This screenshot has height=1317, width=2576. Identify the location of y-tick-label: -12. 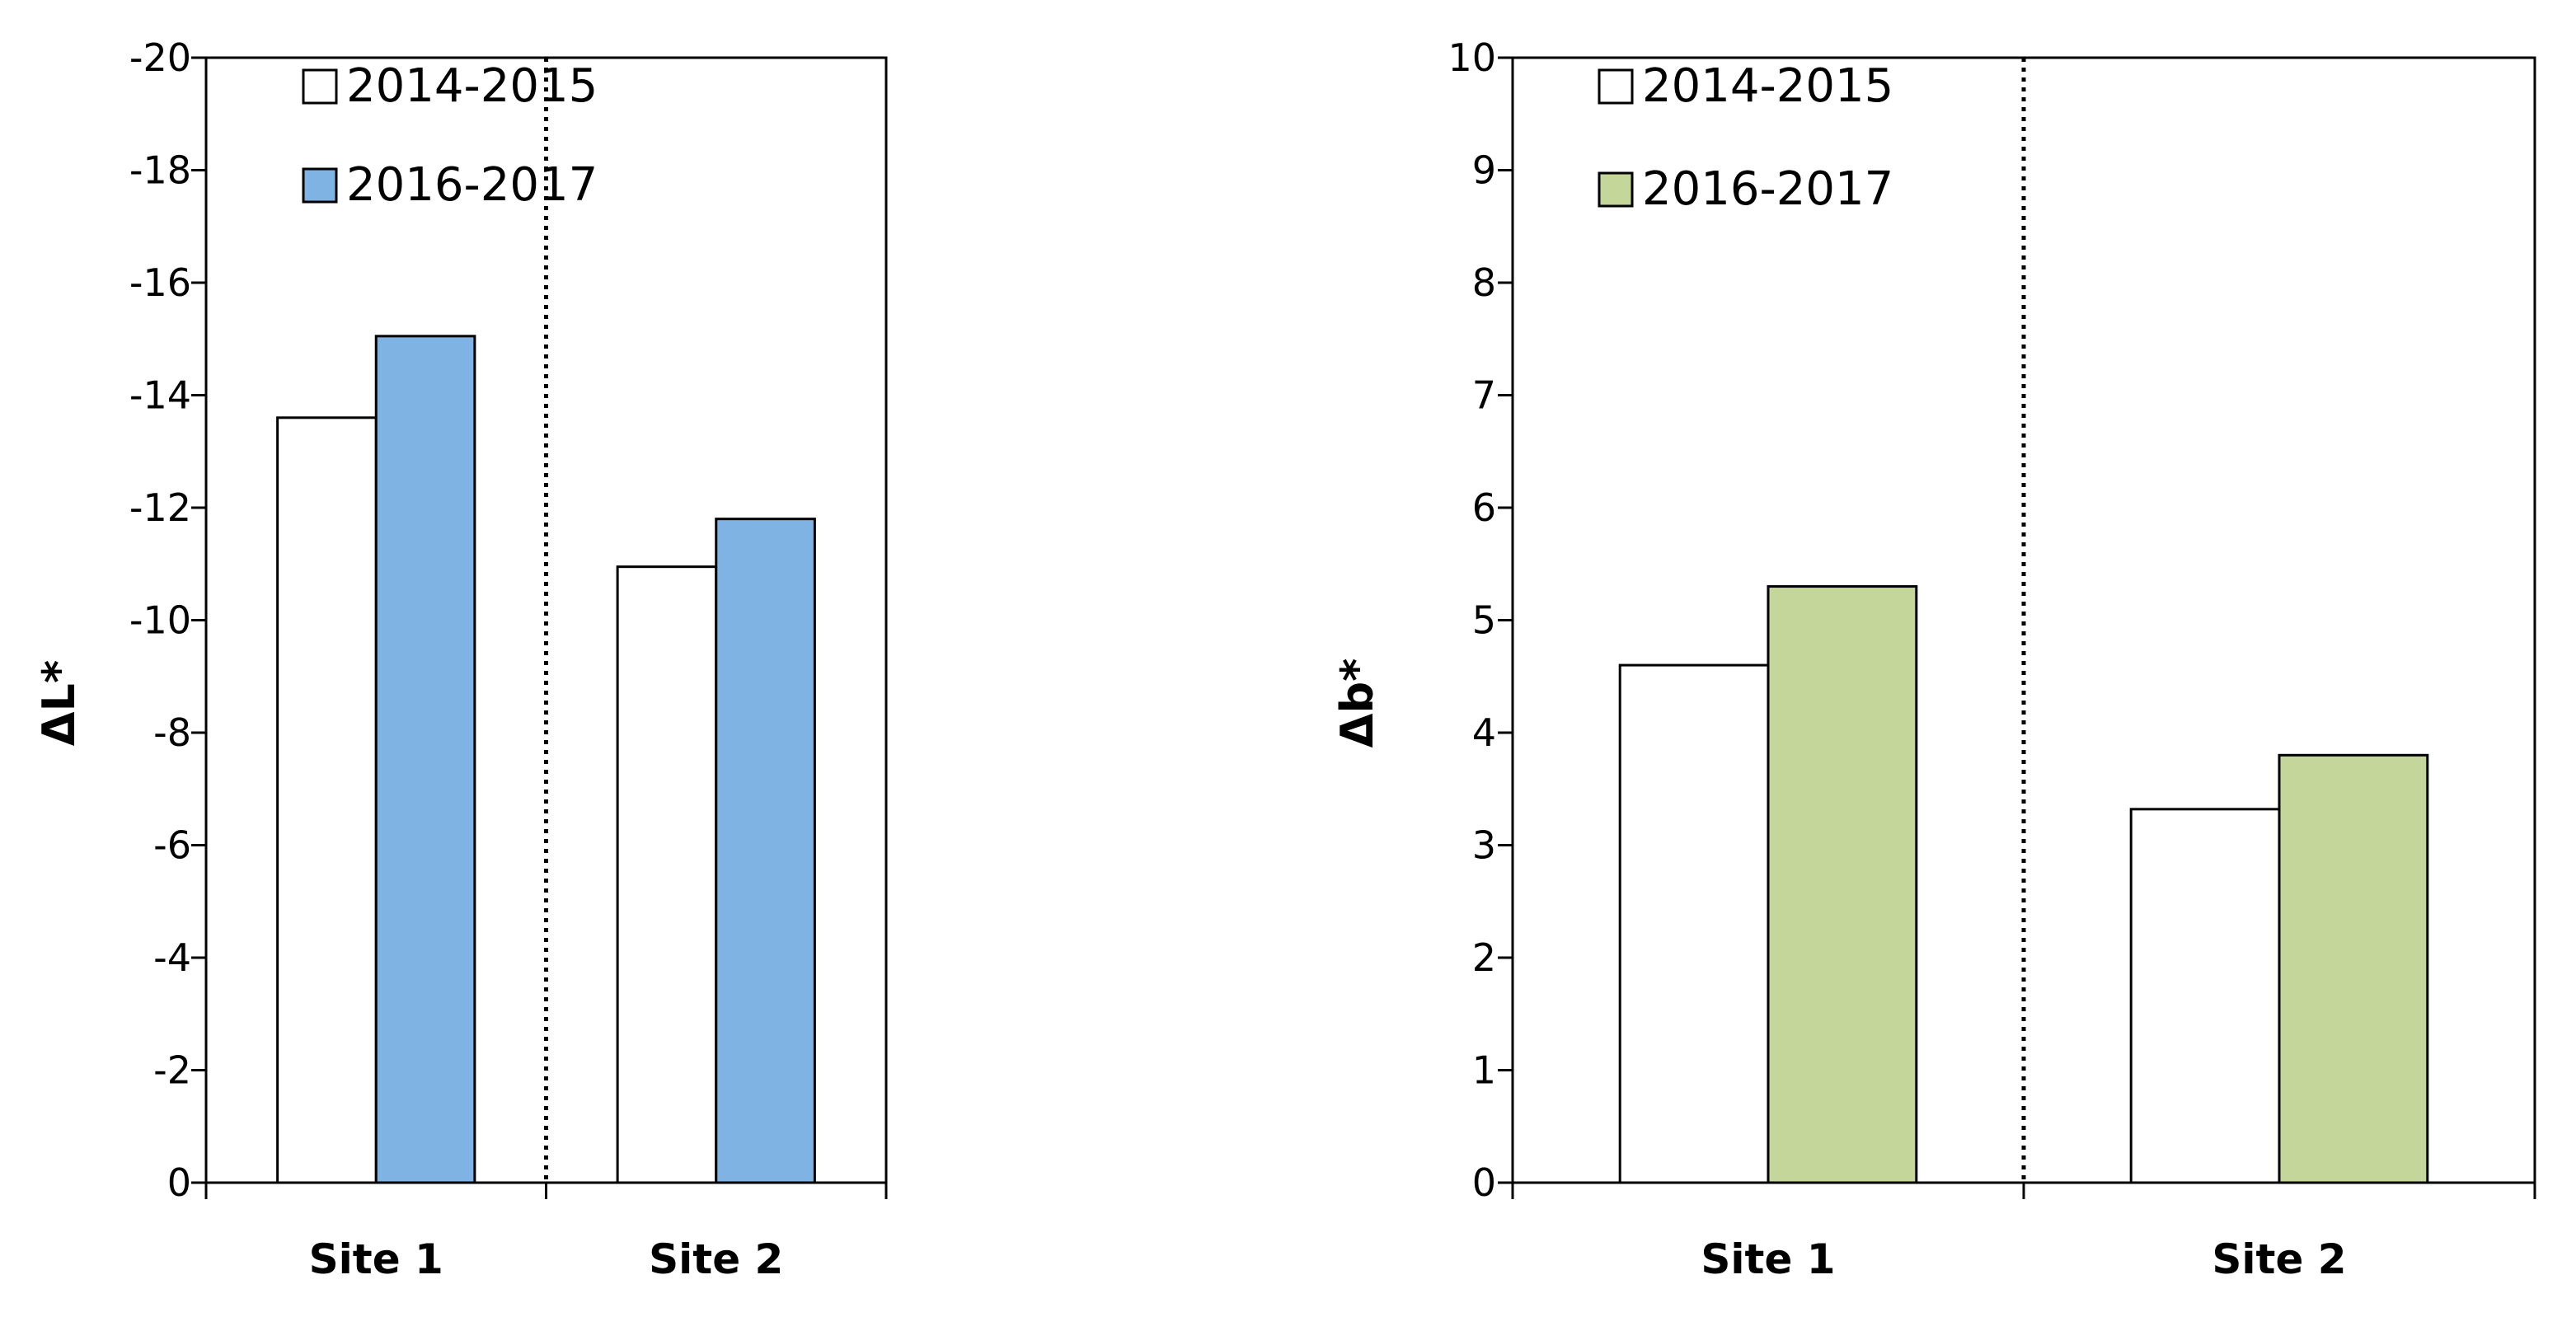
(160, 507).